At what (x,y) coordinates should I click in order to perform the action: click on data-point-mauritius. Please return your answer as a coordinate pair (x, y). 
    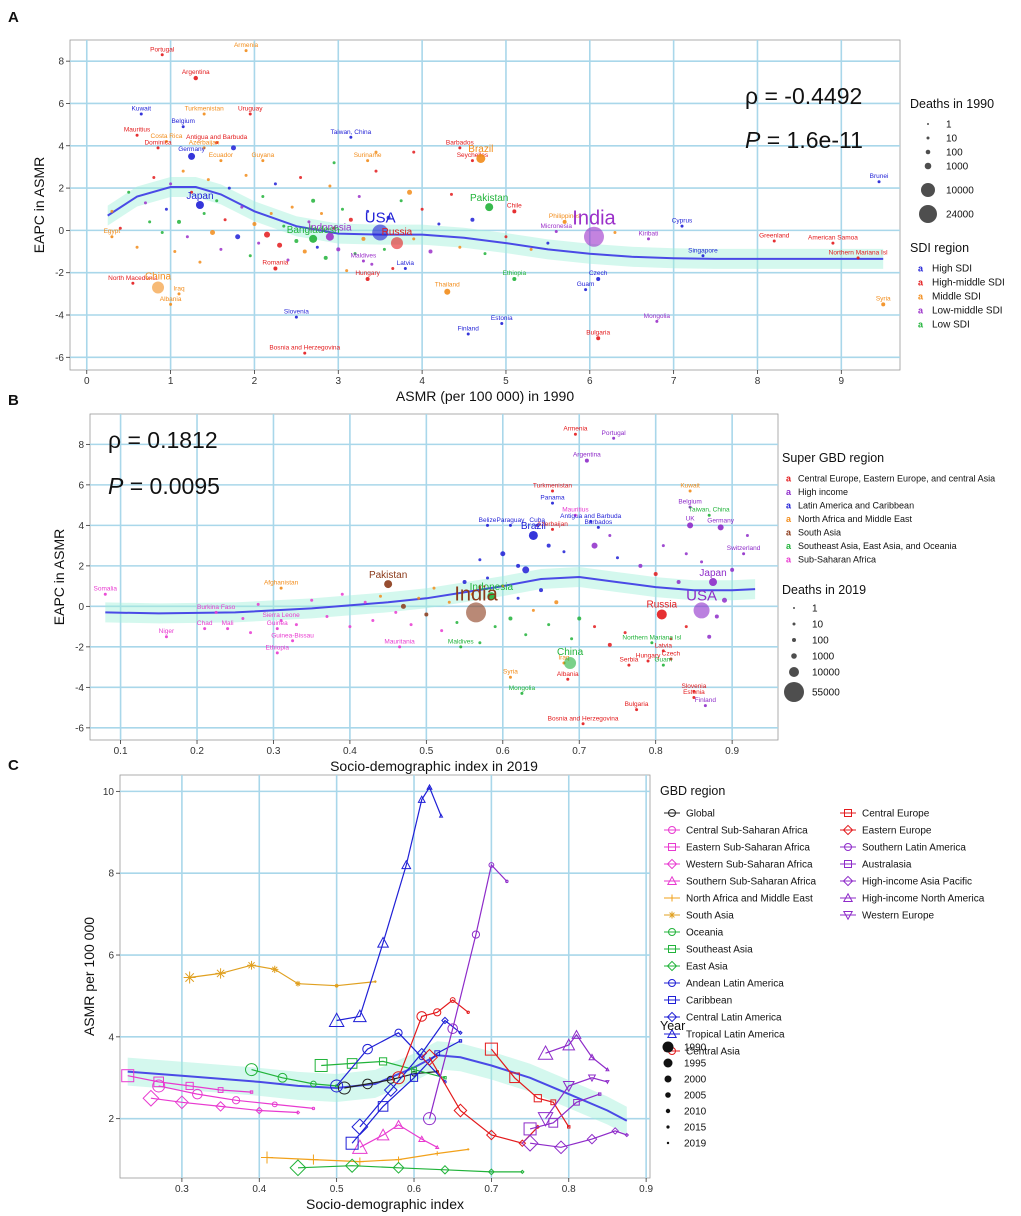
    Looking at the image, I should click on (137, 135).